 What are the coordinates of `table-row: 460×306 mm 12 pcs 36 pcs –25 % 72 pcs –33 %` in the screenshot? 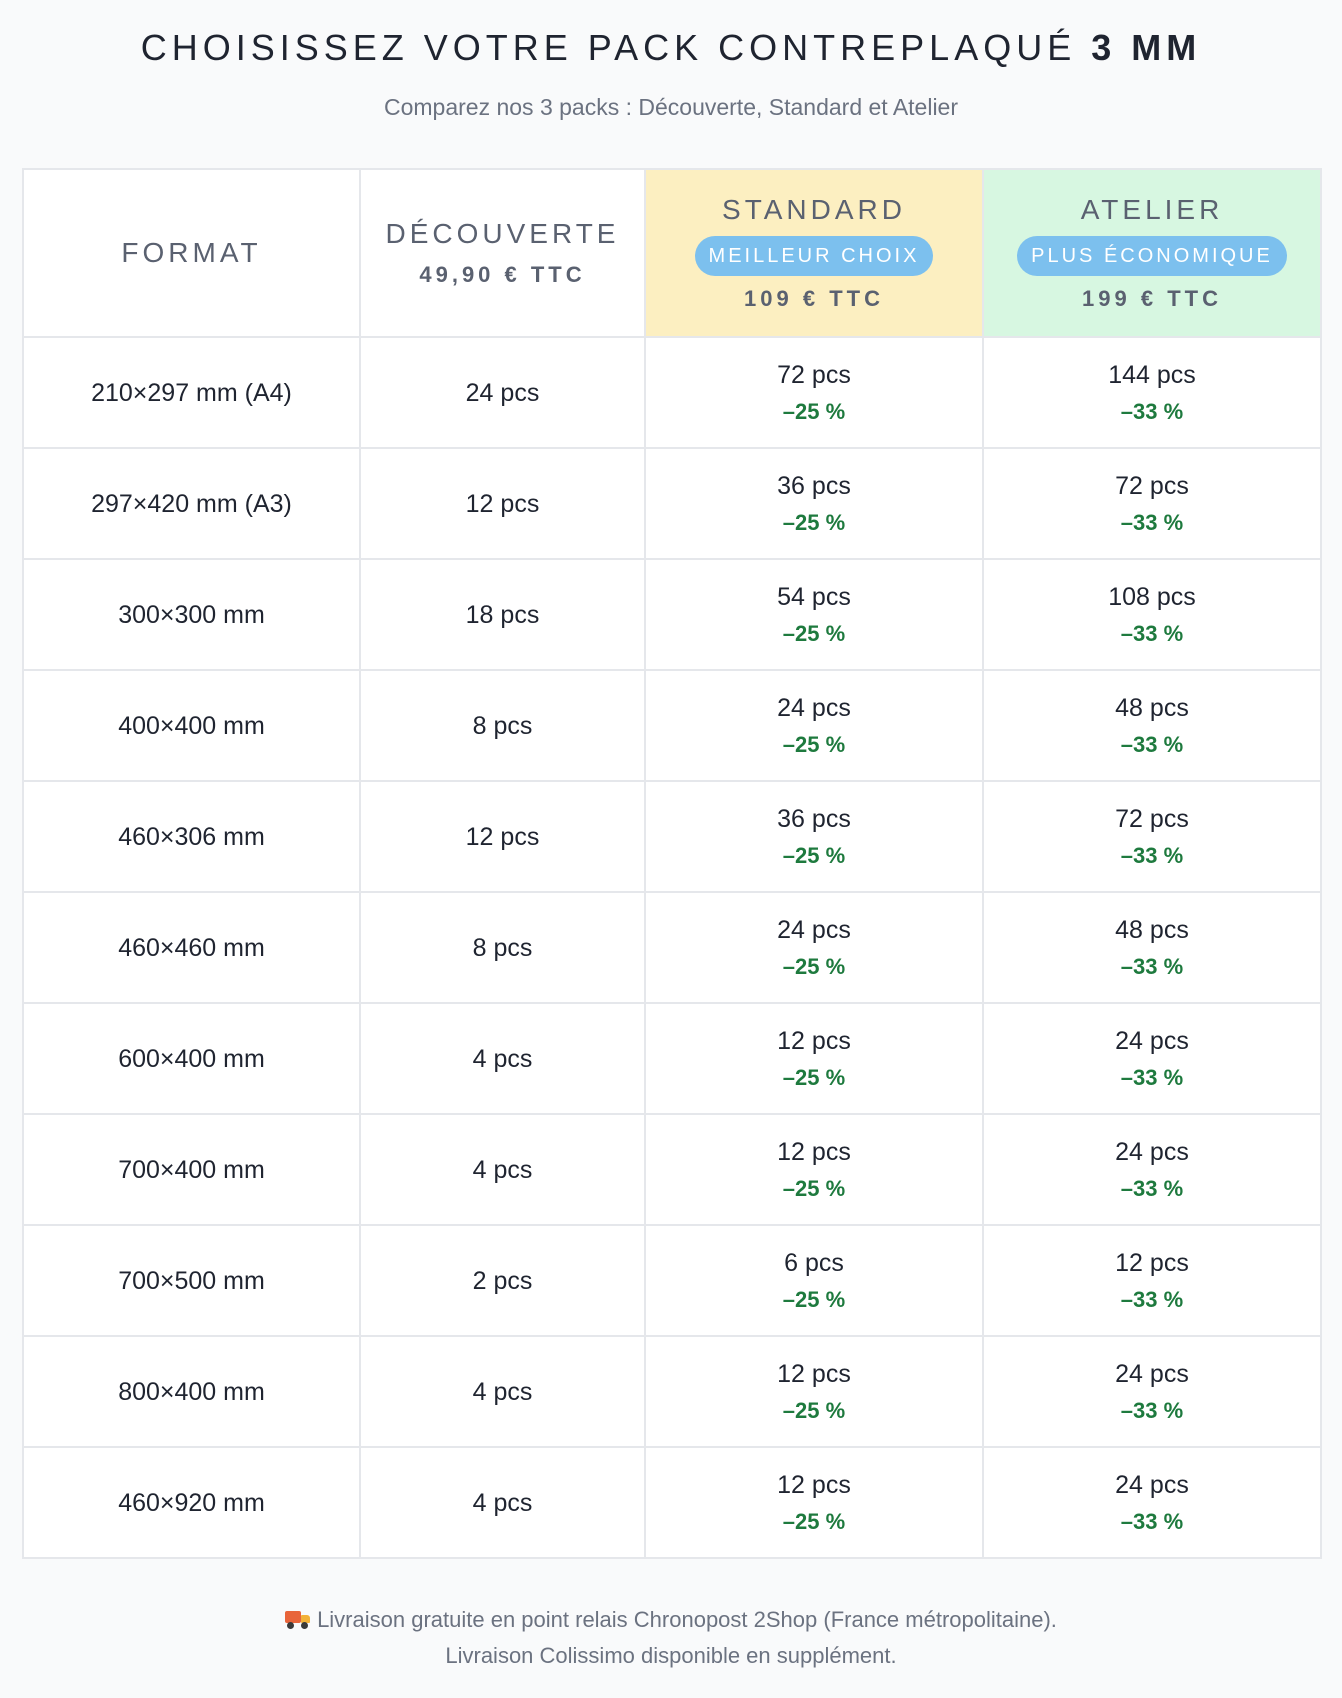 It's located at (672, 836).